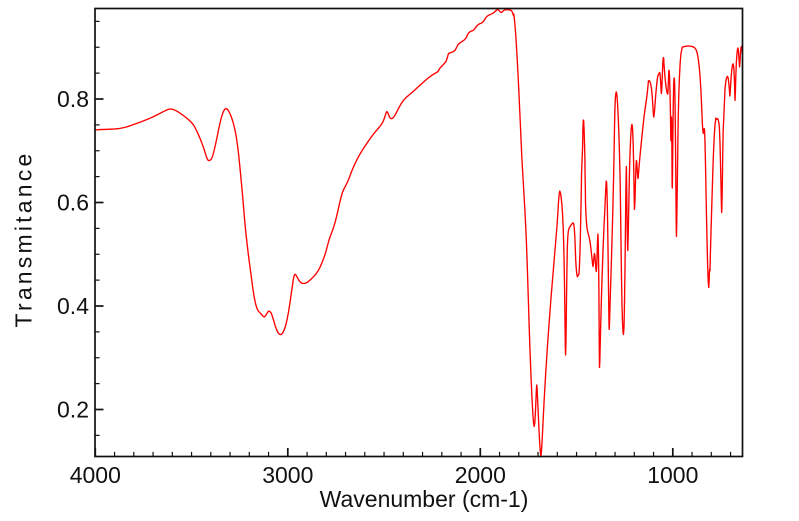  What do you see at coordinates (672, 475) in the screenshot?
I see `svg-text: 1000` at bounding box center [672, 475].